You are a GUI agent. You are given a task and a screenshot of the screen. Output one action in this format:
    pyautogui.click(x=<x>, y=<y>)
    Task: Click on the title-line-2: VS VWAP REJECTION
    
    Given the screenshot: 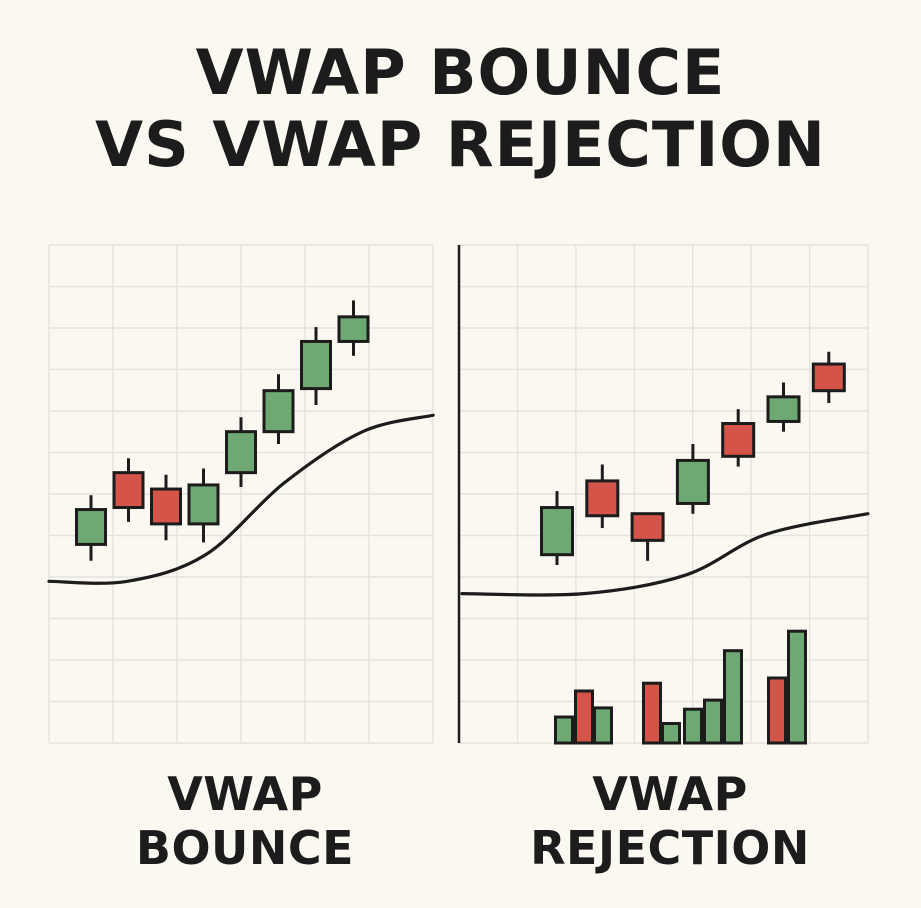 What is the action you would take?
    pyautogui.click(x=460, y=144)
    